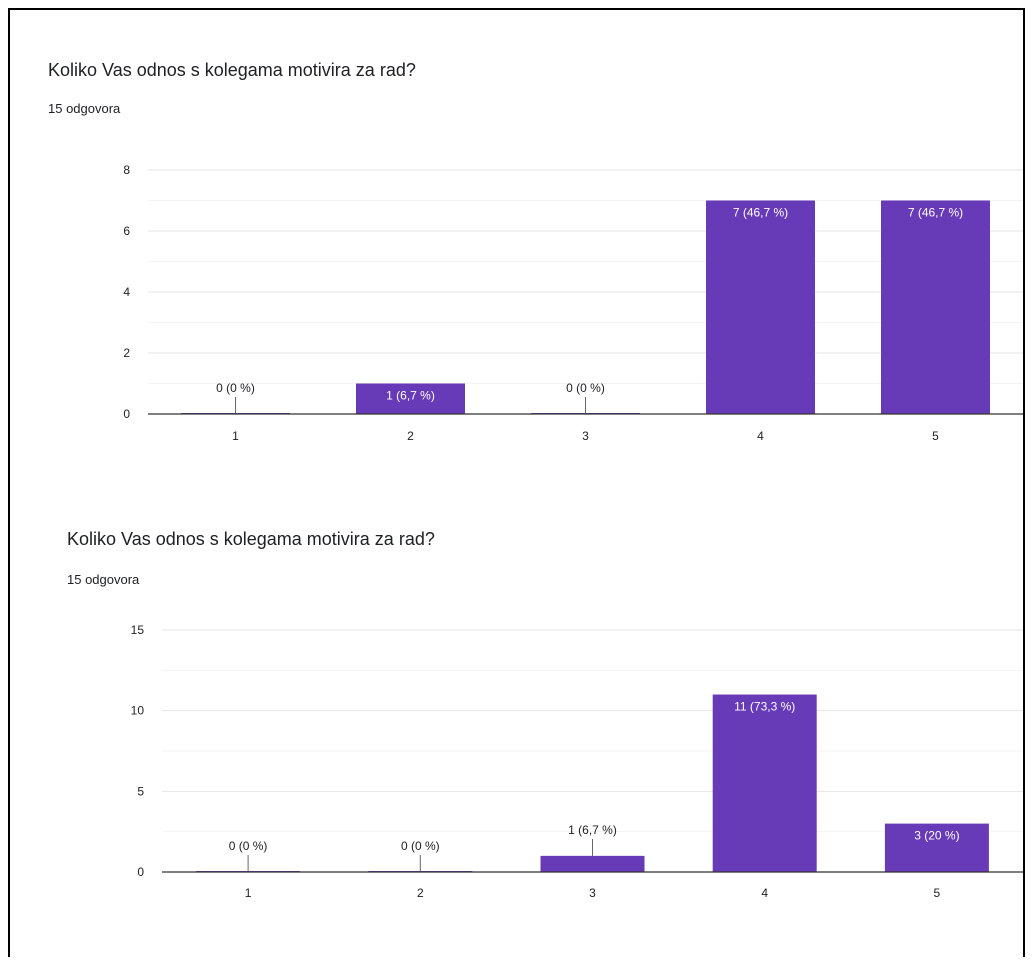 The height and width of the screenshot is (965, 1033). What do you see at coordinates (126, 292) in the screenshot?
I see `y-tick-label: 4` at bounding box center [126, 292].